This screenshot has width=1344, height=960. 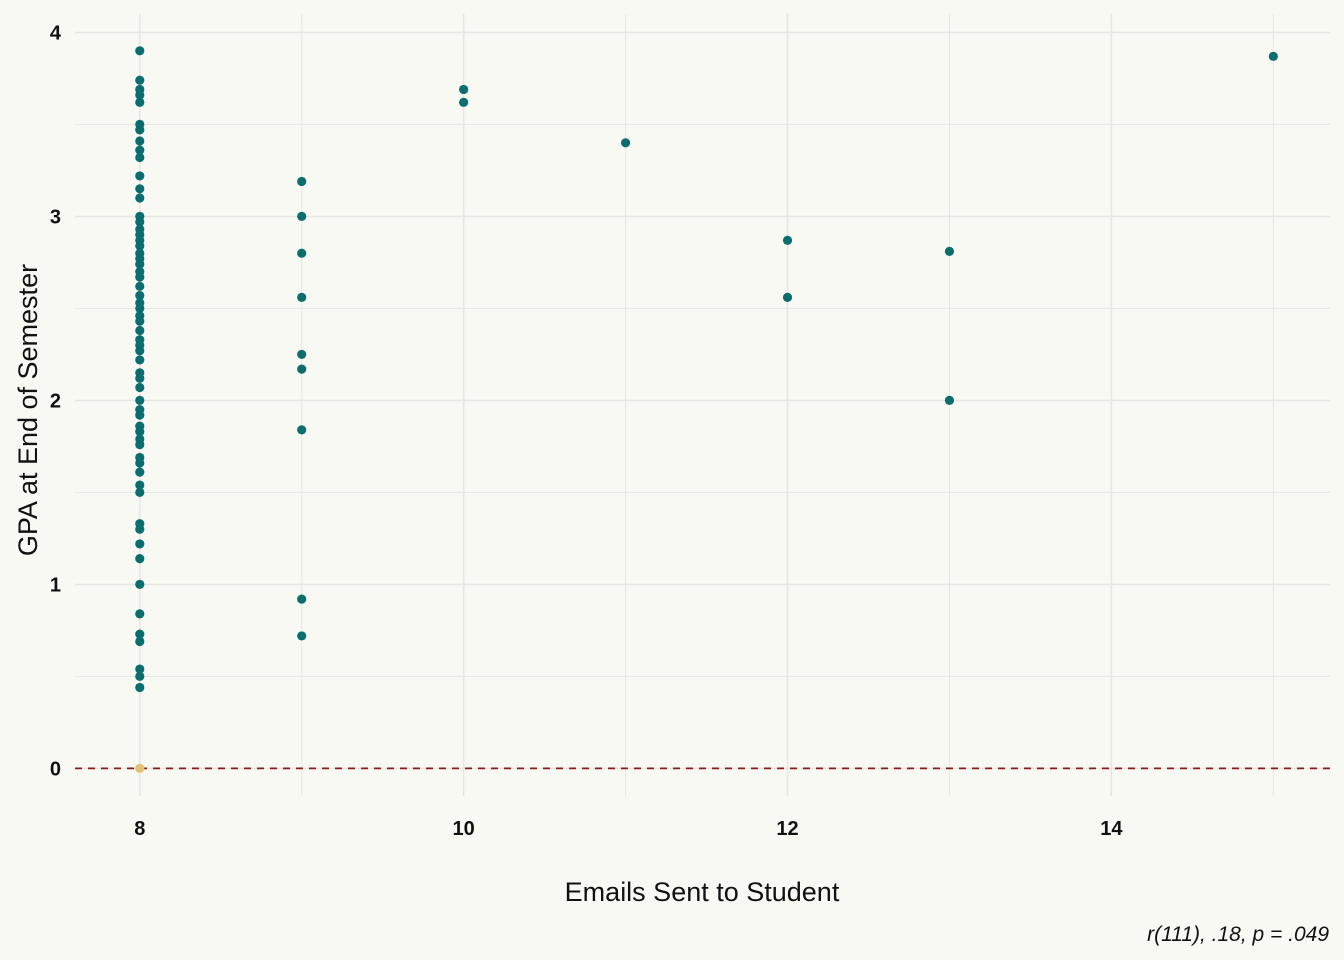 What do you see at coordinates (139, 829) in the screenshot?
I see `x-tick-label: 8` at bounding box center [139, 829].